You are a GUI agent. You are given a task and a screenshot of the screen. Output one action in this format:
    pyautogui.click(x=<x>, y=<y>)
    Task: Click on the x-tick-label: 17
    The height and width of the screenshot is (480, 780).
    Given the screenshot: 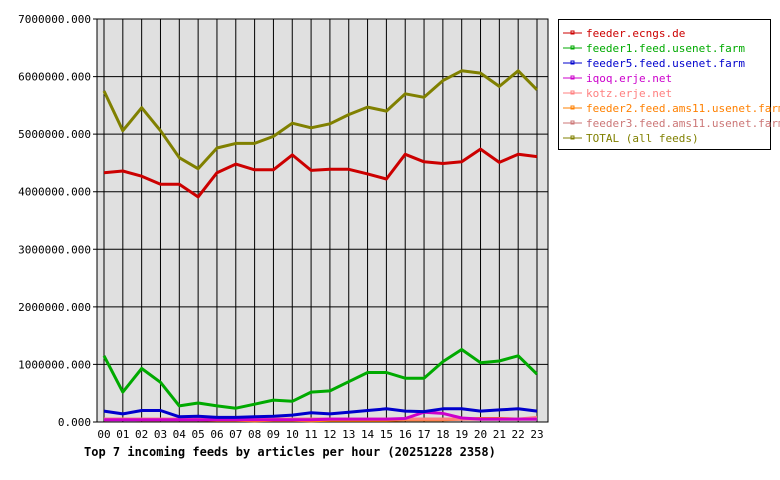 What is the action you would take?
    pyautogui.click(x=423, y=434)
    